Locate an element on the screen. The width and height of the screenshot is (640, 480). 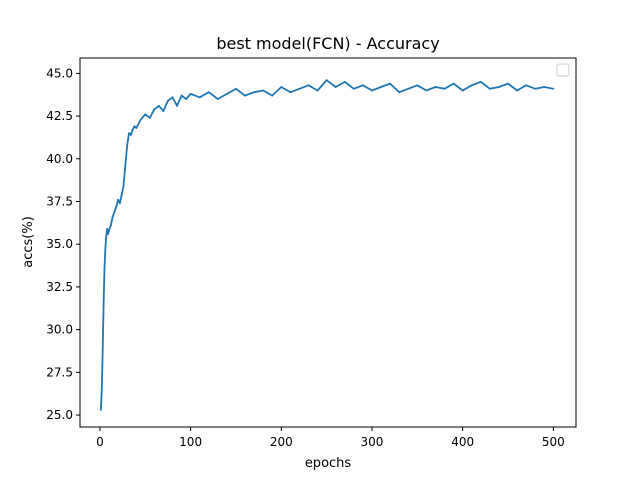
y-tick-label: 37.5 is located at coordinates (59, 202).